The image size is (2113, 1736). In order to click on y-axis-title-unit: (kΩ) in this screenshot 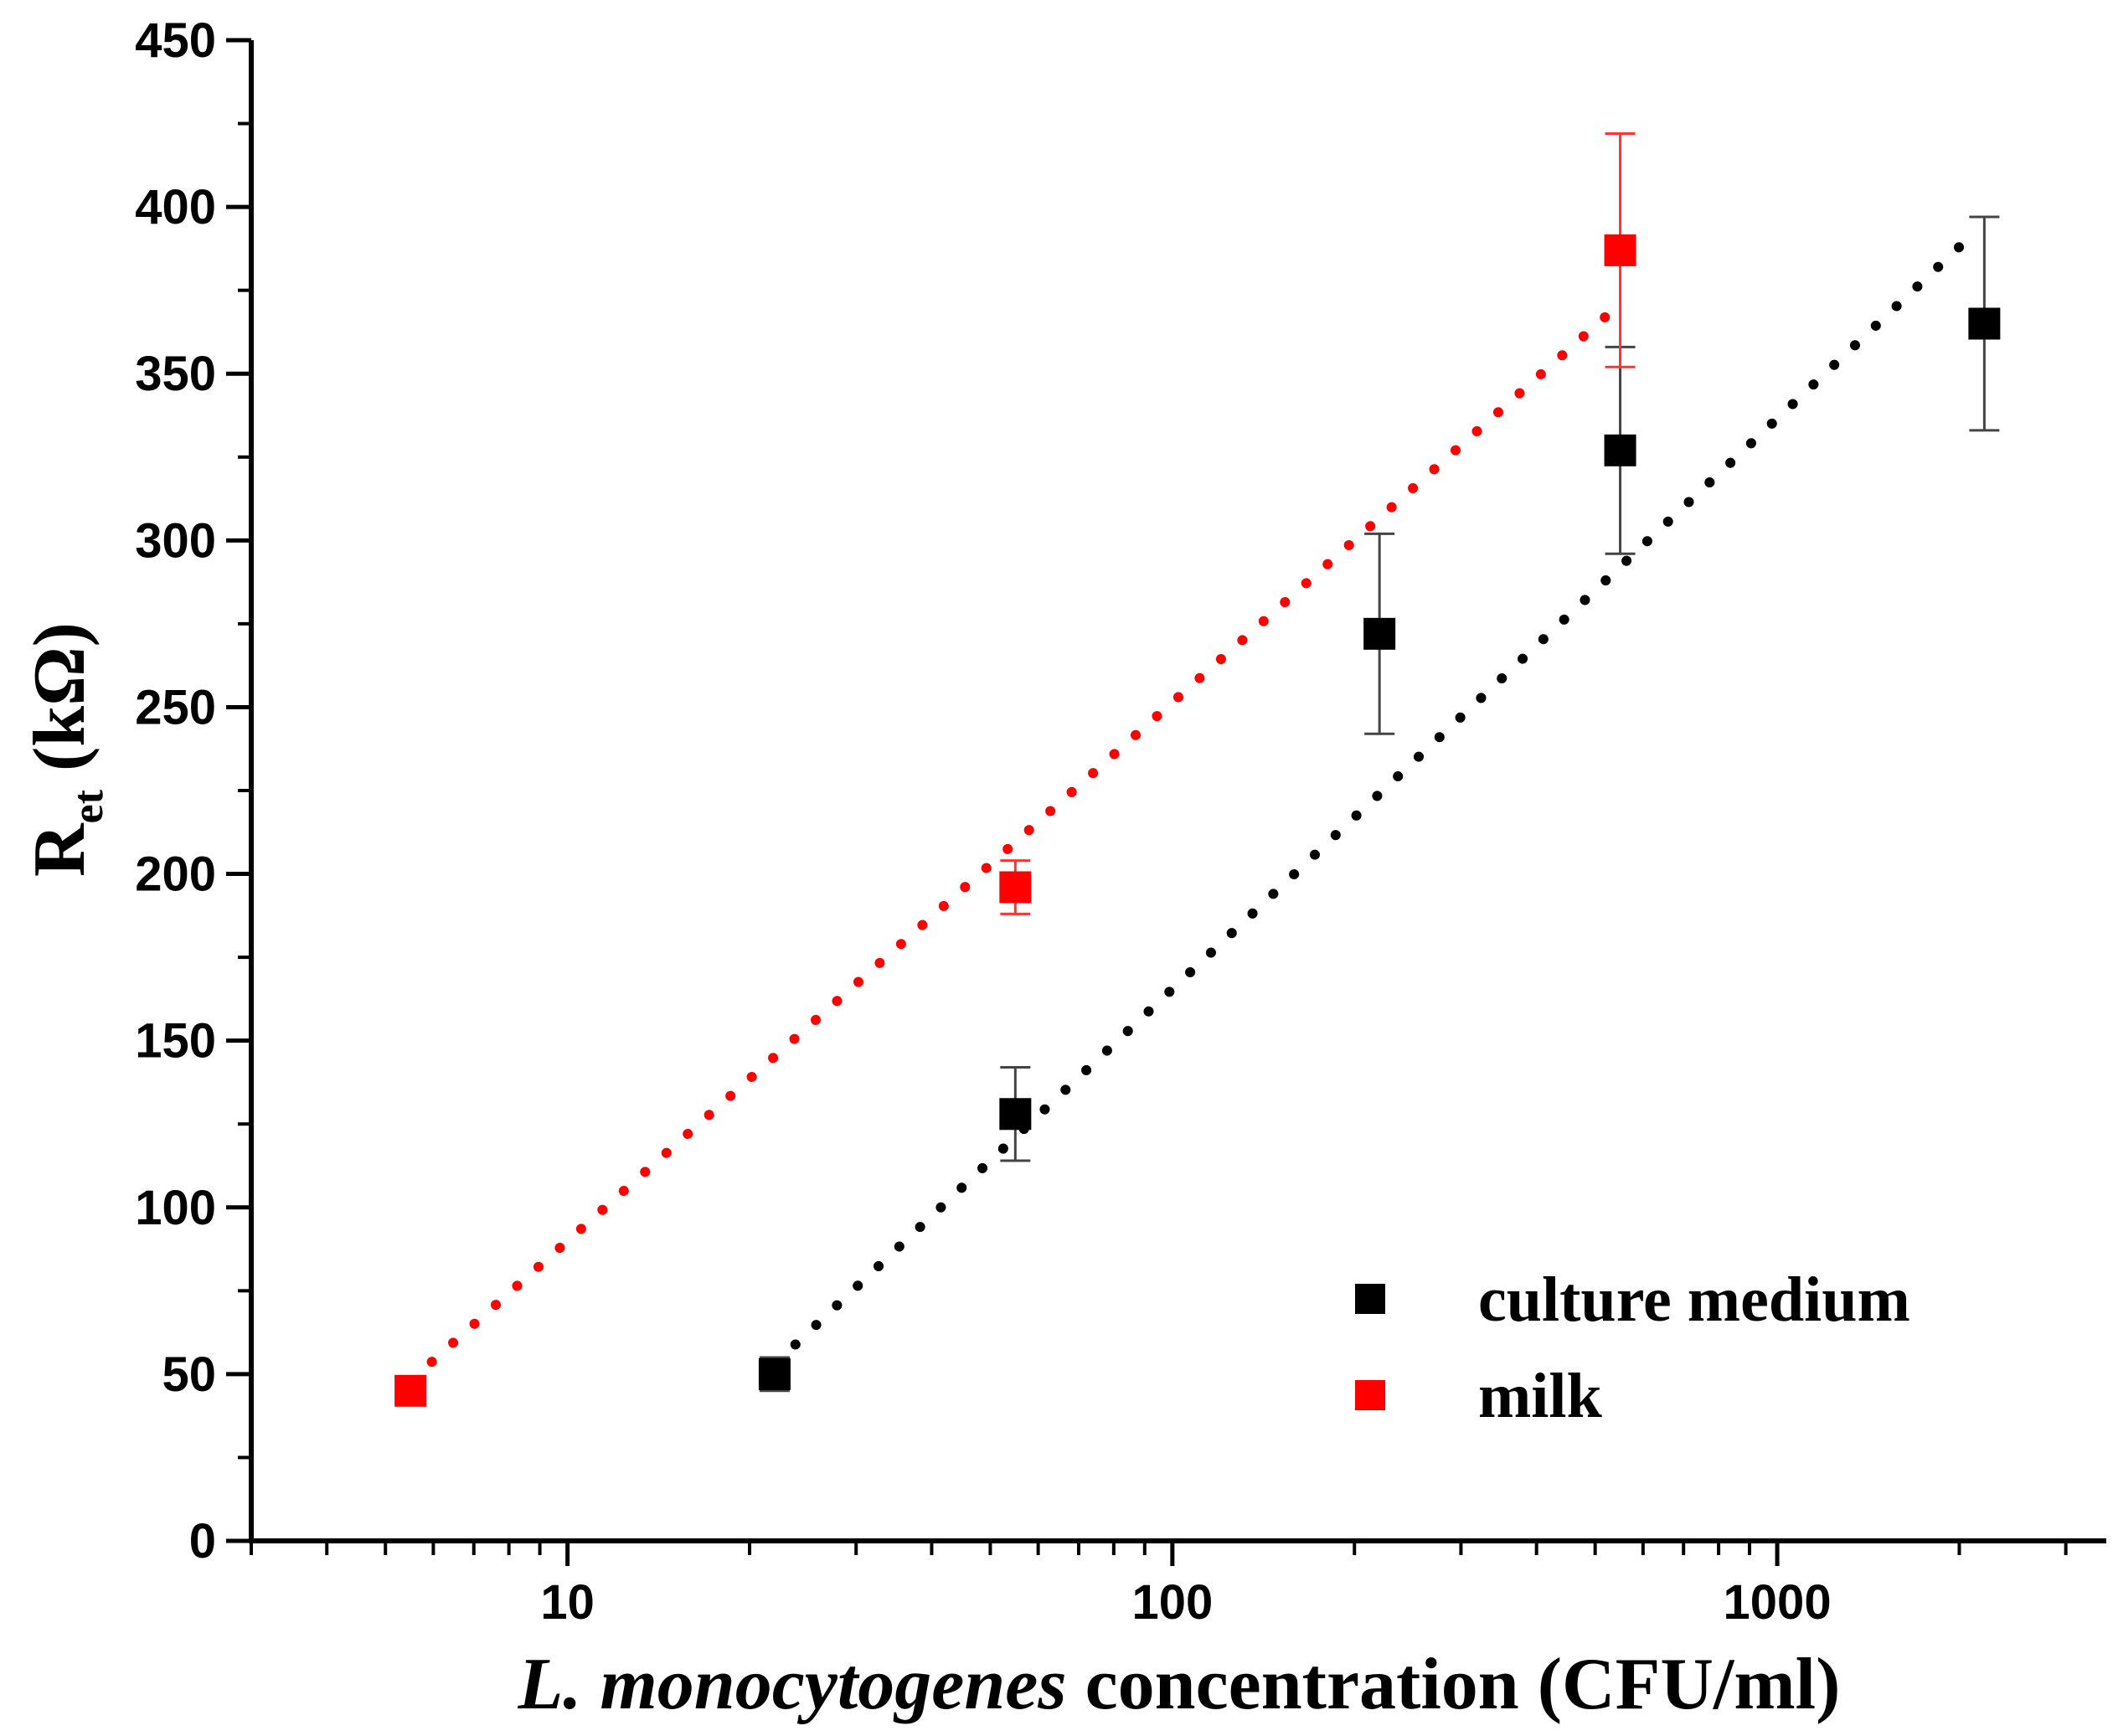, I will do `click(59, 706)`.